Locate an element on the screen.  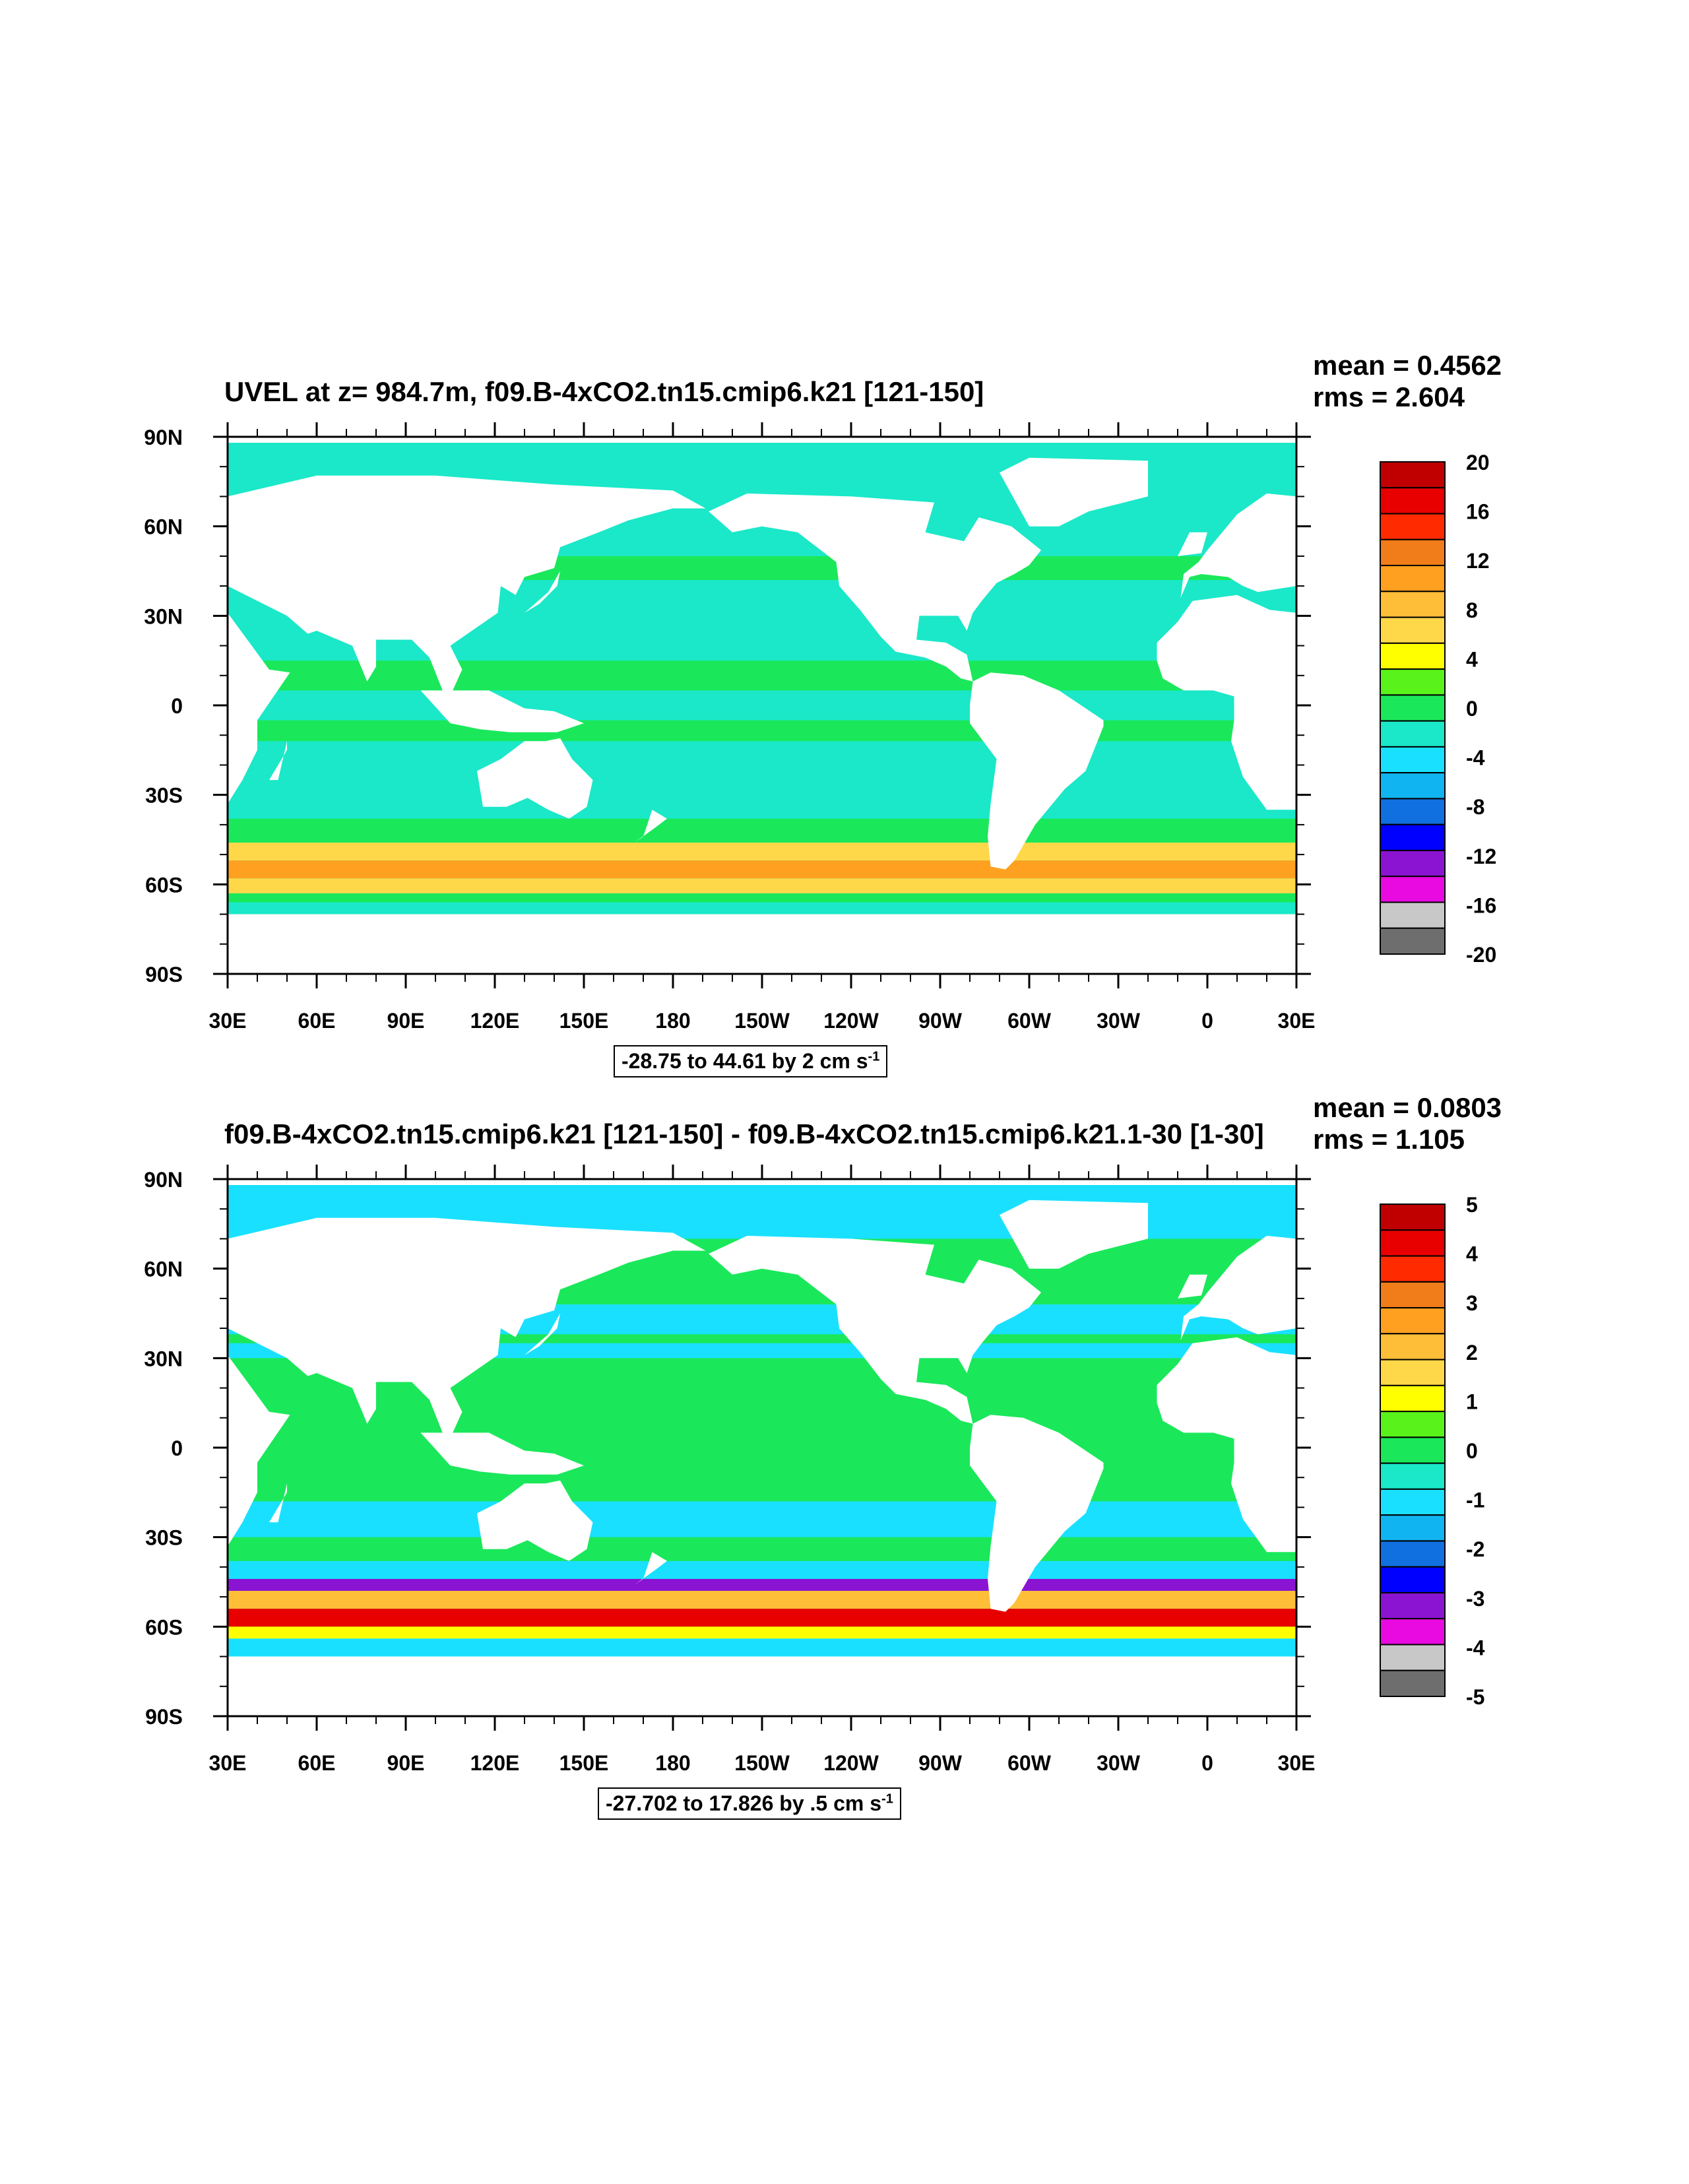
colorbar-label: -16 is located at coordinates (1481, 905).